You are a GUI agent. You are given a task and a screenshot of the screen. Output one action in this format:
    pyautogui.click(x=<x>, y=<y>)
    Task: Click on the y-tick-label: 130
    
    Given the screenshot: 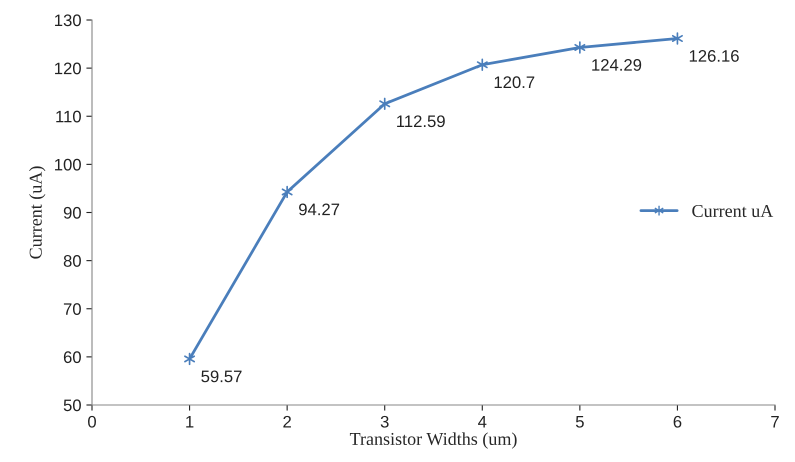 What is the action you would take?
    pyautogui.click(x=68, y=20)
    